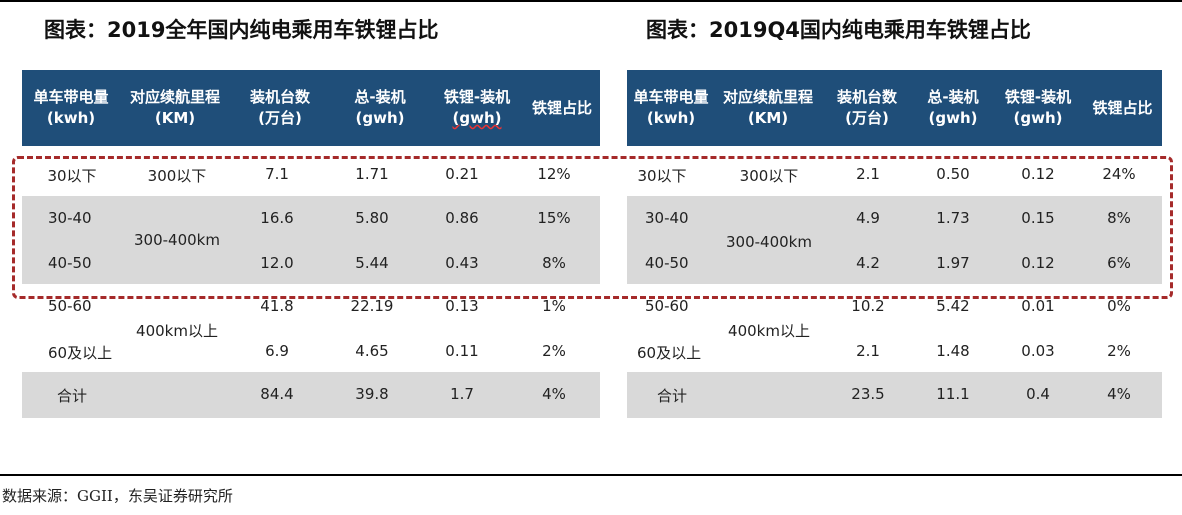 The width and height of the screenshot is (1182, 515). What do you see at coordinates (462, 351) in the screenshot?
I see `table-cell: 0.11` at bounding box center [462, 351].